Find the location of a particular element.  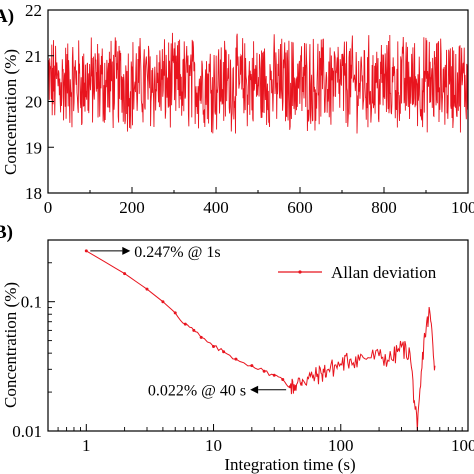

annotation-1-arrowhead is located at coordinates (126, 250).